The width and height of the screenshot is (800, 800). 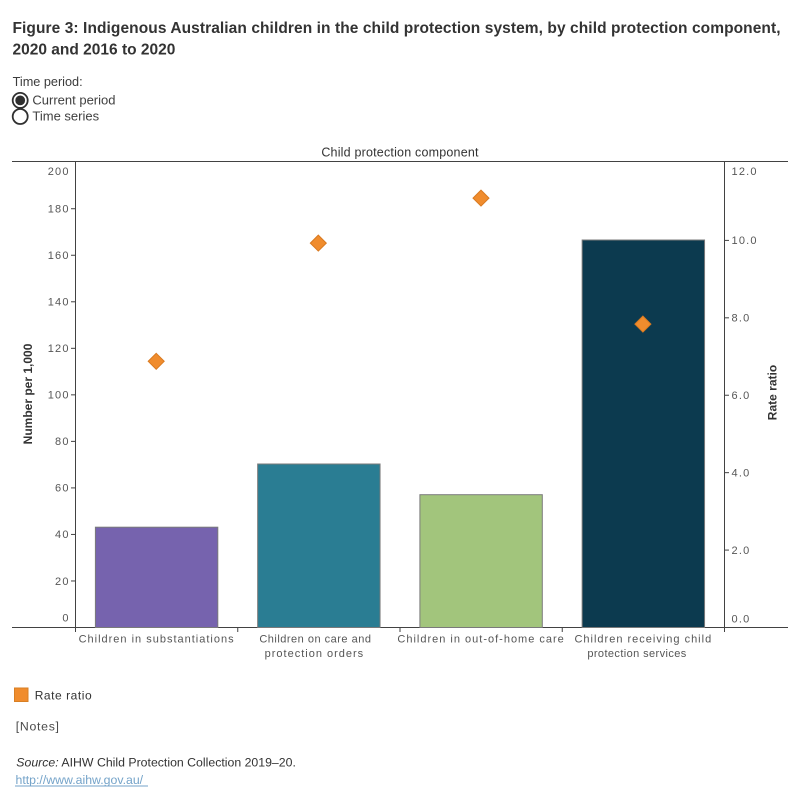 I want to click on svg-text: 100, so click(x=59, y=396).